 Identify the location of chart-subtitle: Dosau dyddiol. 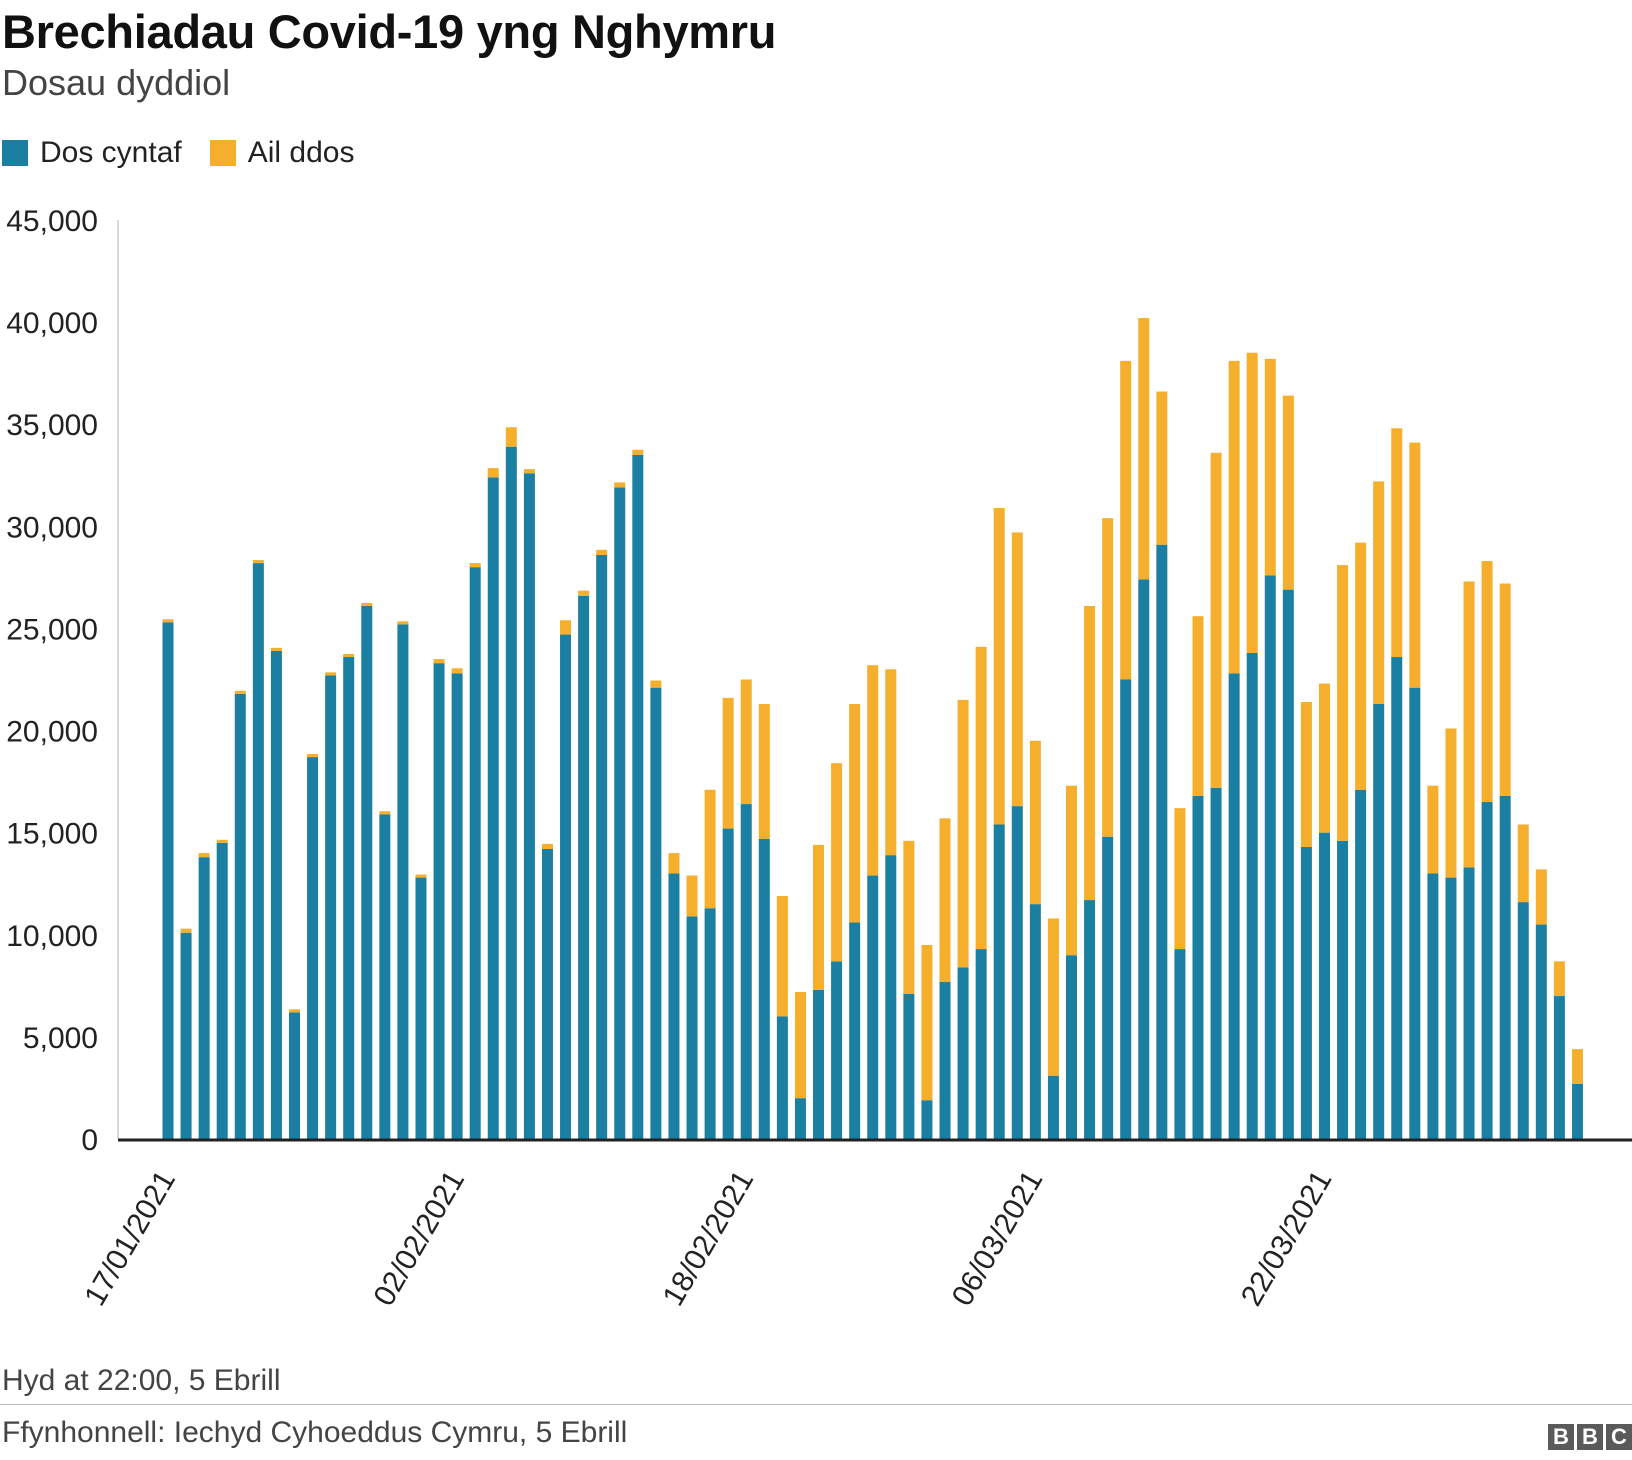
(116, 82).